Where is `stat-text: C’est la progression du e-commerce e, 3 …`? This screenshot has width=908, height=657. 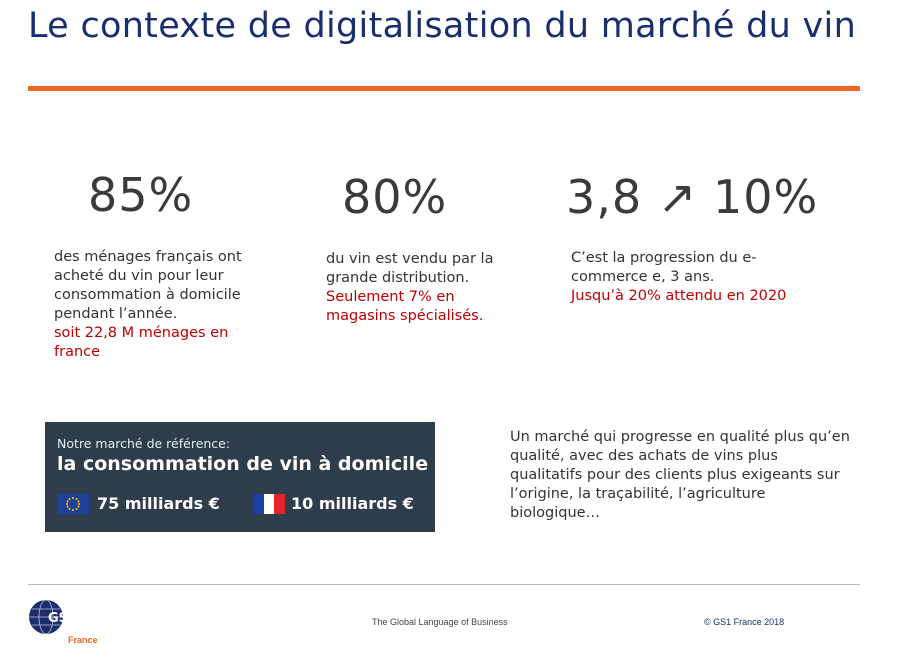
stat-text: C’est la progression du e-commerce e, 3 … is located at coordinates (664, 267).